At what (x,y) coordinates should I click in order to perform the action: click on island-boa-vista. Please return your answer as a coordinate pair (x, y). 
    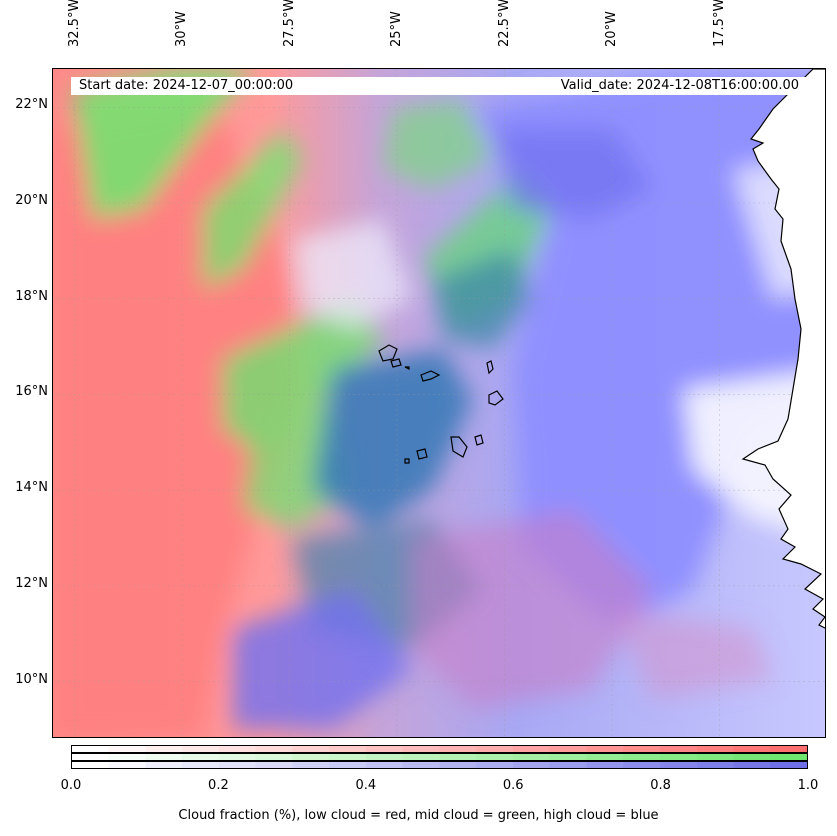
    Looking at the image, I should click on (496, 398).